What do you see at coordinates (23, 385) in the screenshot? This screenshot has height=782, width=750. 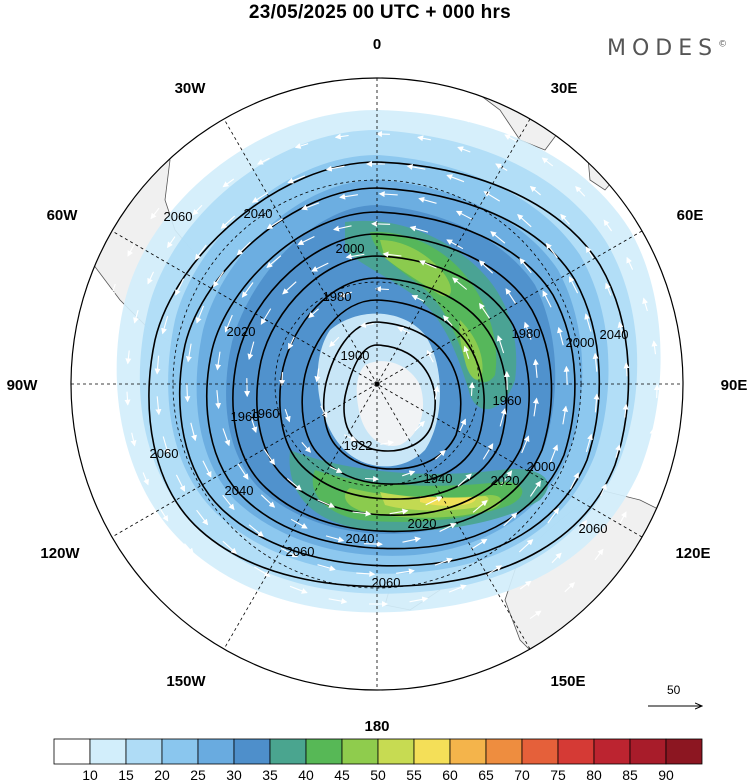 I see `lon-label-90w: 90W` at bounding box center [23, 385].